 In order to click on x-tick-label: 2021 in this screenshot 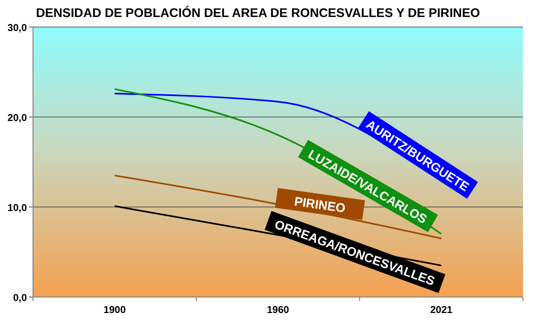, I will do `click(441, 310)`.